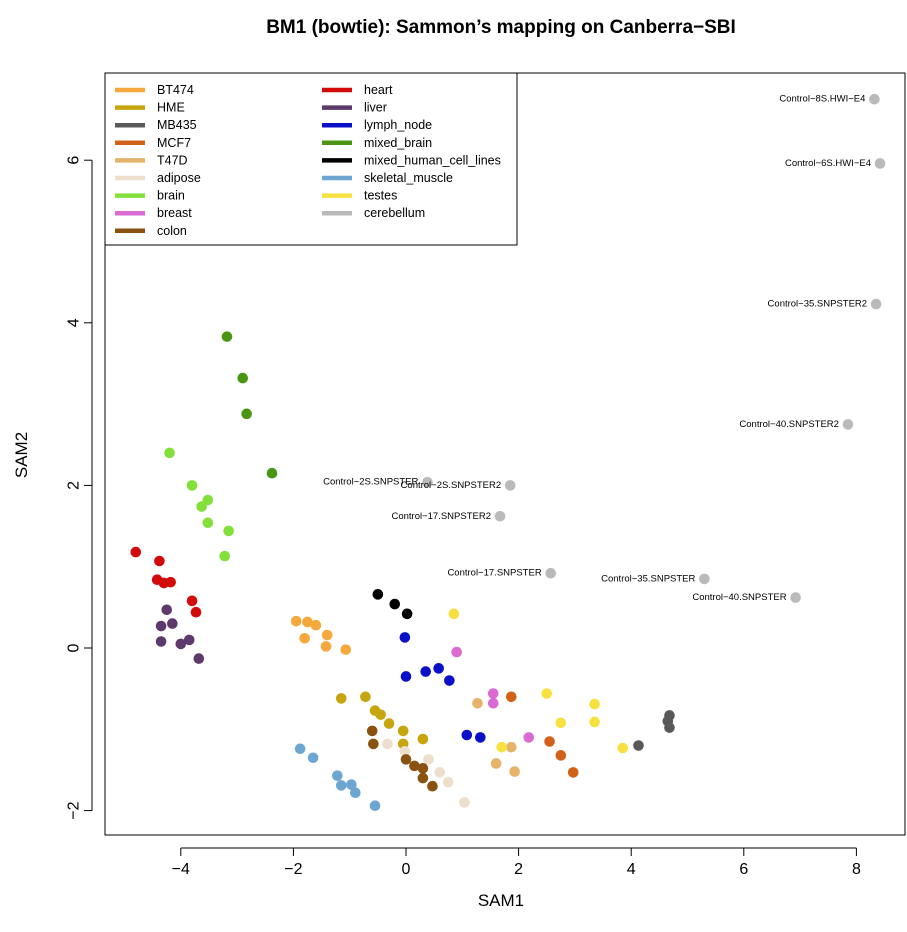 This screenshot has height=932, width=907. What do you see at coordinates (171, 108) in the screenshot?
I see `legend-label-HME: HME` at bounding box center [171, 108].